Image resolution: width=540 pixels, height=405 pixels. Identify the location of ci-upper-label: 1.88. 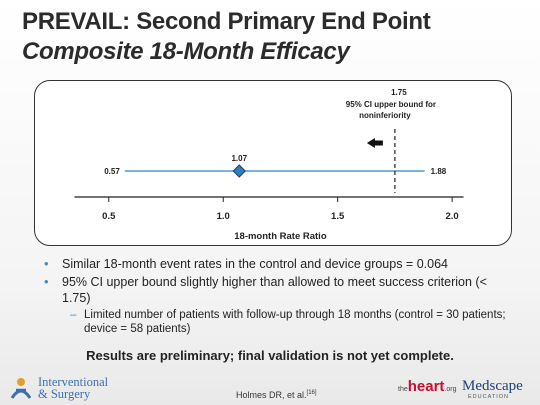
(439, 171).